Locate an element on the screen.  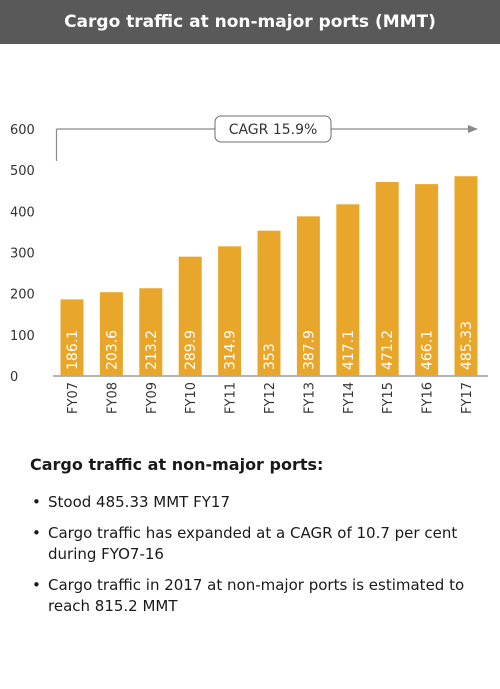
x-tick-label: FY09 is located at coordinates (152, 398).